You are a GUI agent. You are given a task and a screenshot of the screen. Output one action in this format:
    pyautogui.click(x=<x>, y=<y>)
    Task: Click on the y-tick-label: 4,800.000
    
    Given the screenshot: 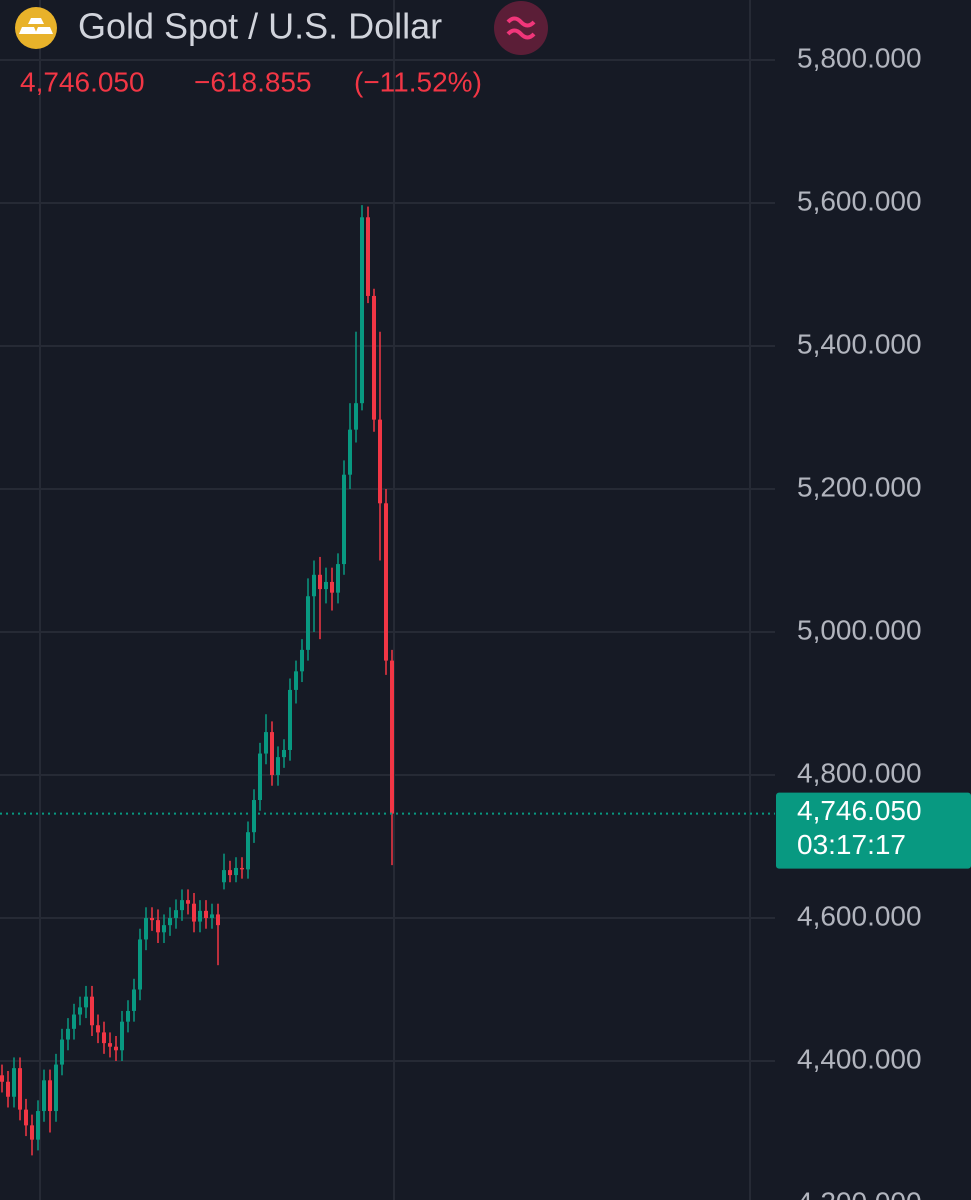 What is the action you would take?
    pyautogui.click(x=859, y=772)
    